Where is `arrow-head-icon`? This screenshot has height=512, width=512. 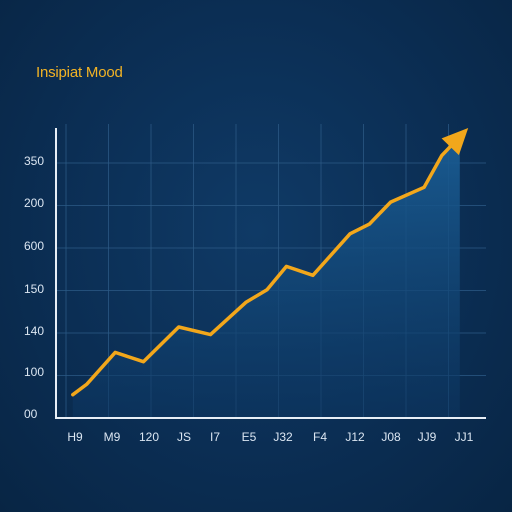
arrow-head-icon is located at coordinates (455, 142).